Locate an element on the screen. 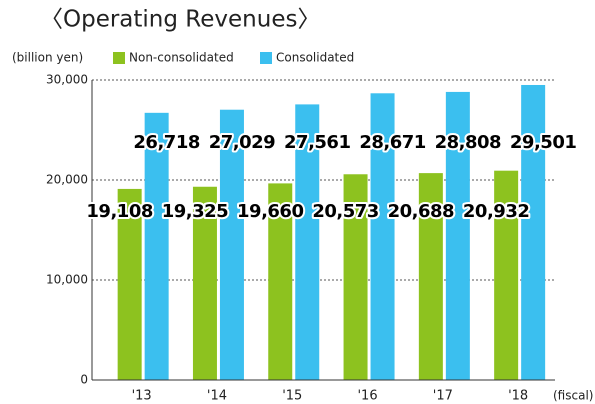 This screenshot has height=404, width=595. y-tick-label: 10,000 is located at coordinates (67, 280).